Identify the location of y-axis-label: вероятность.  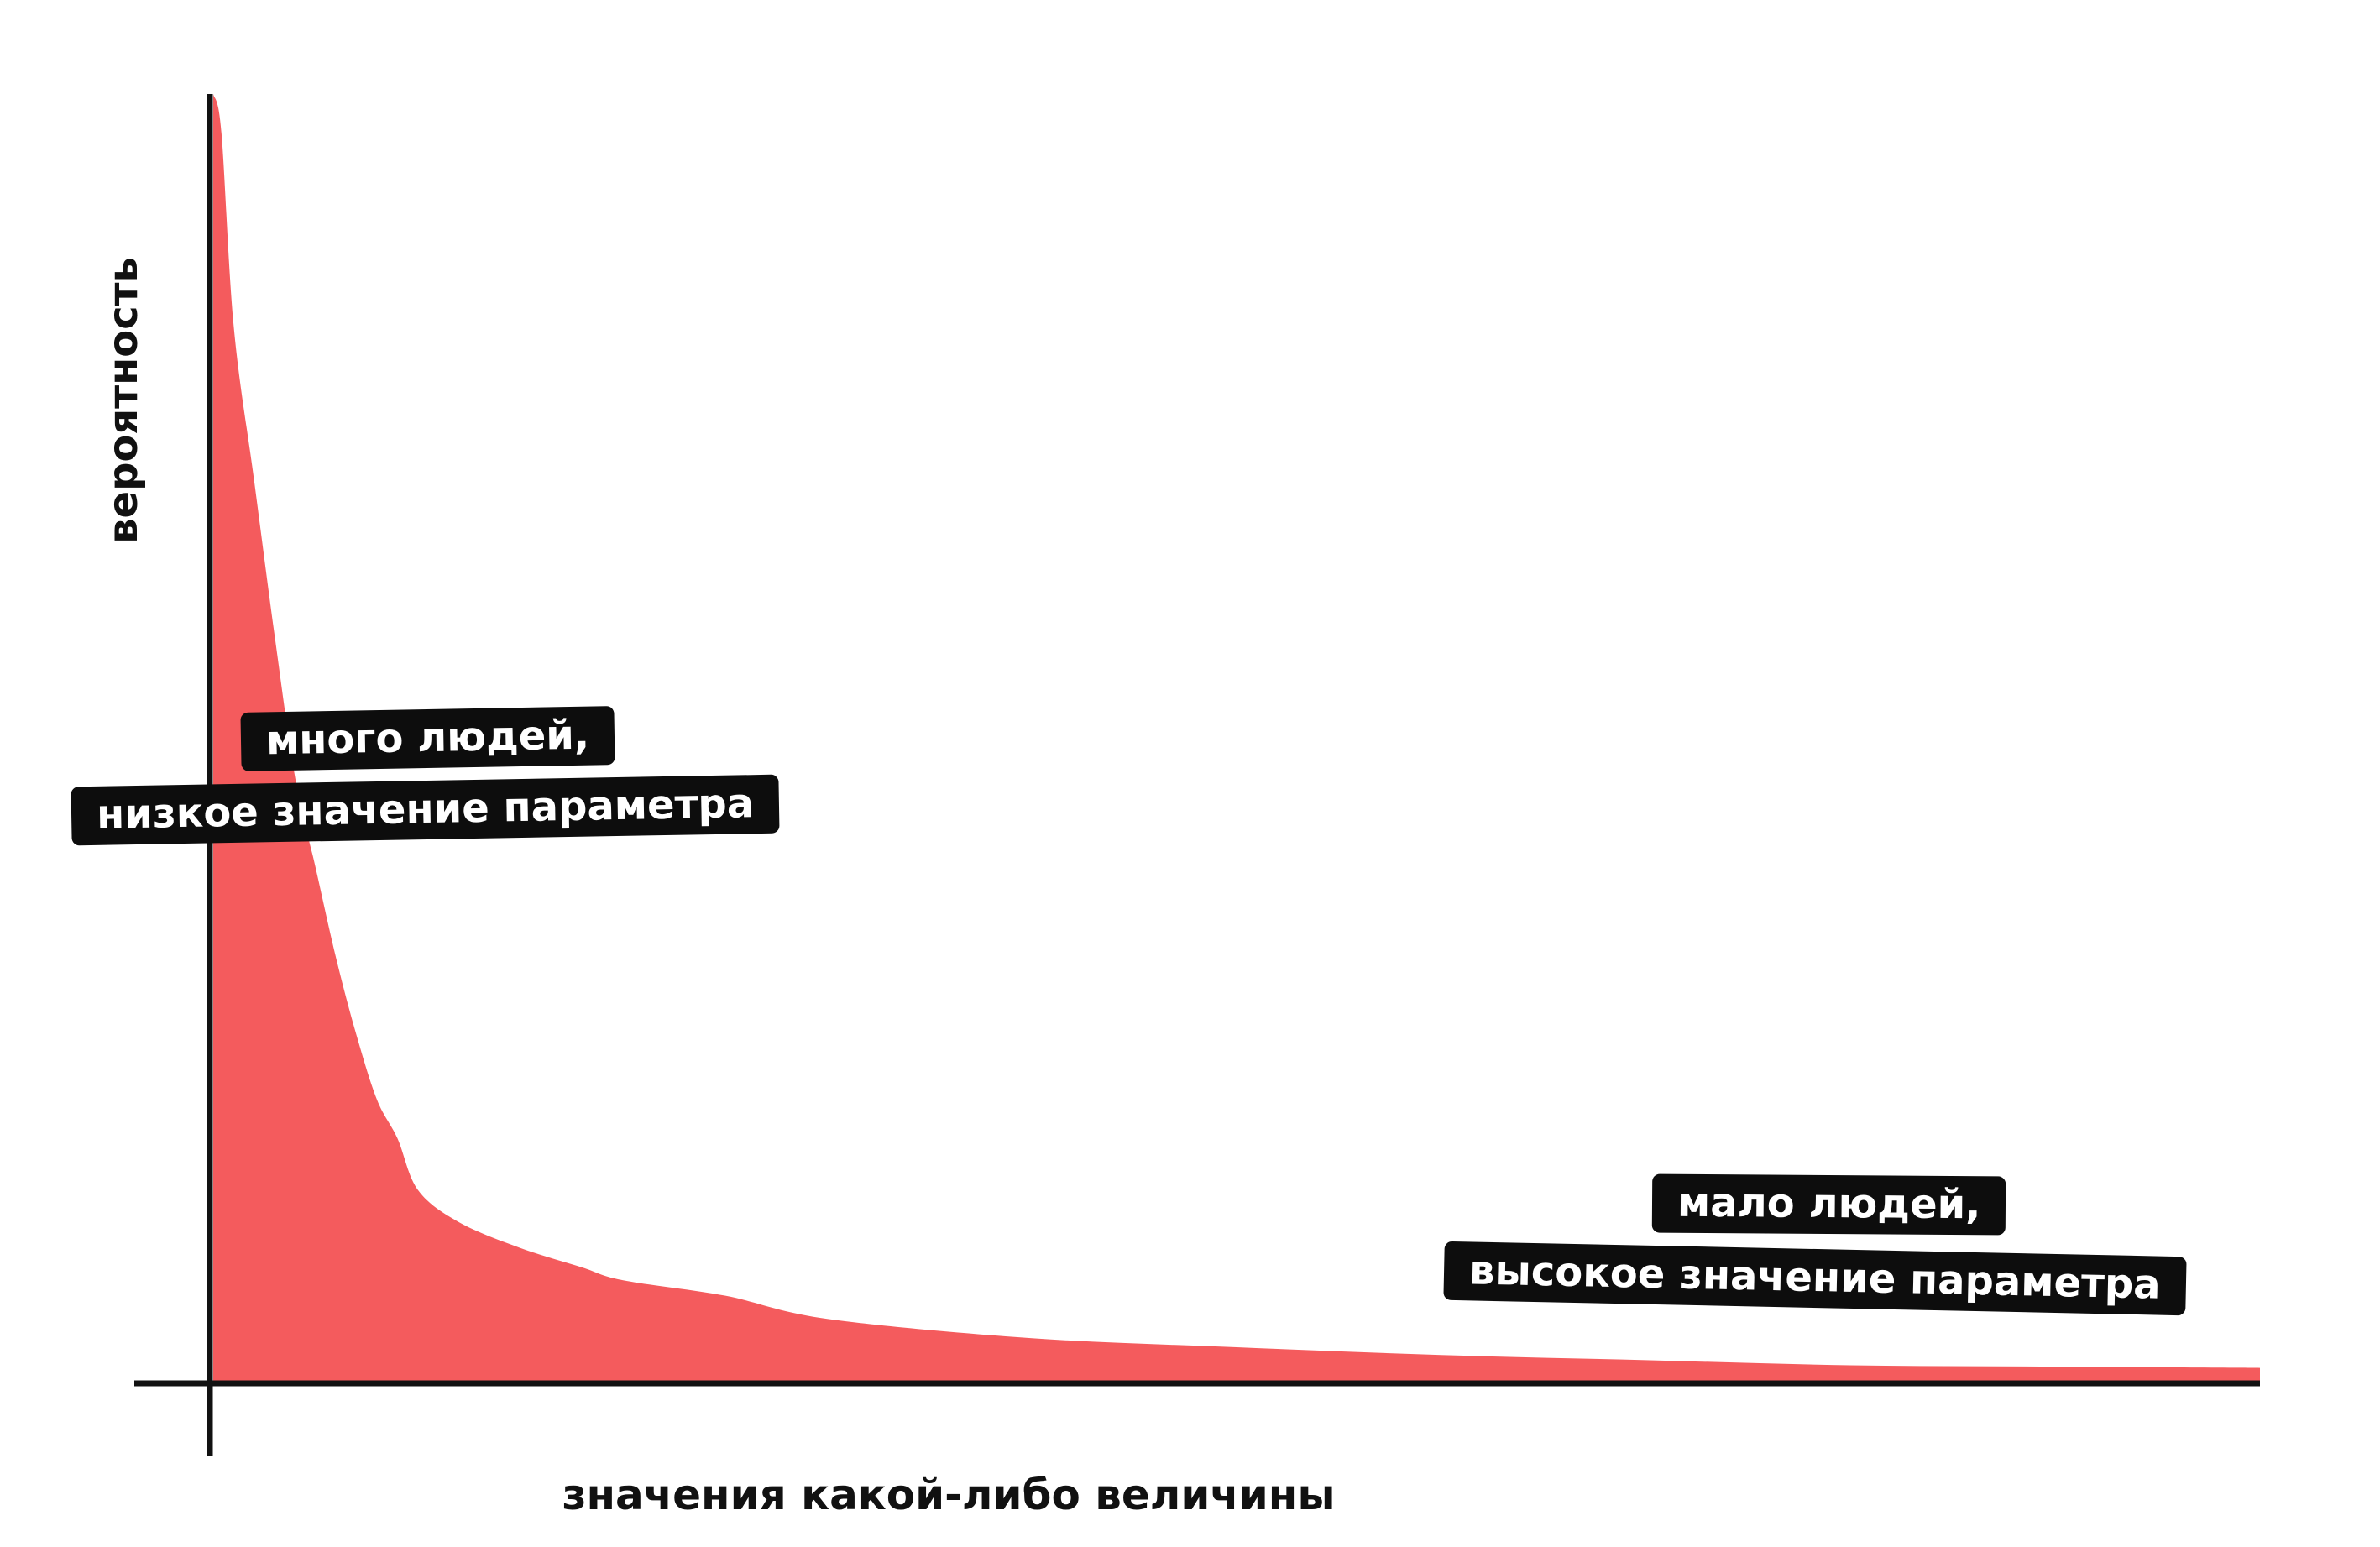
(123, 400).